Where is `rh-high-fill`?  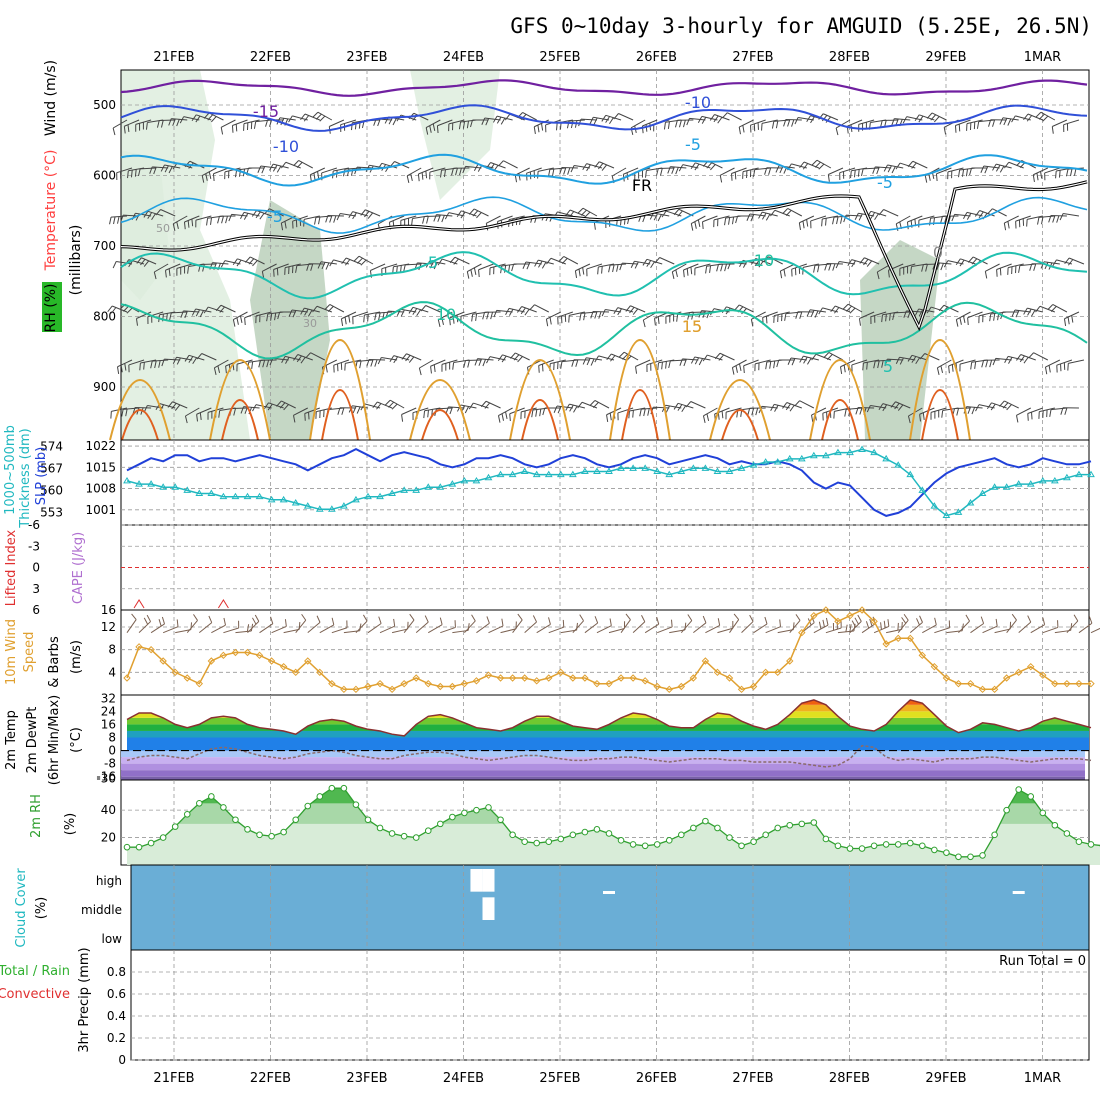
rh-high-fill is located at coordinates (608, 806).